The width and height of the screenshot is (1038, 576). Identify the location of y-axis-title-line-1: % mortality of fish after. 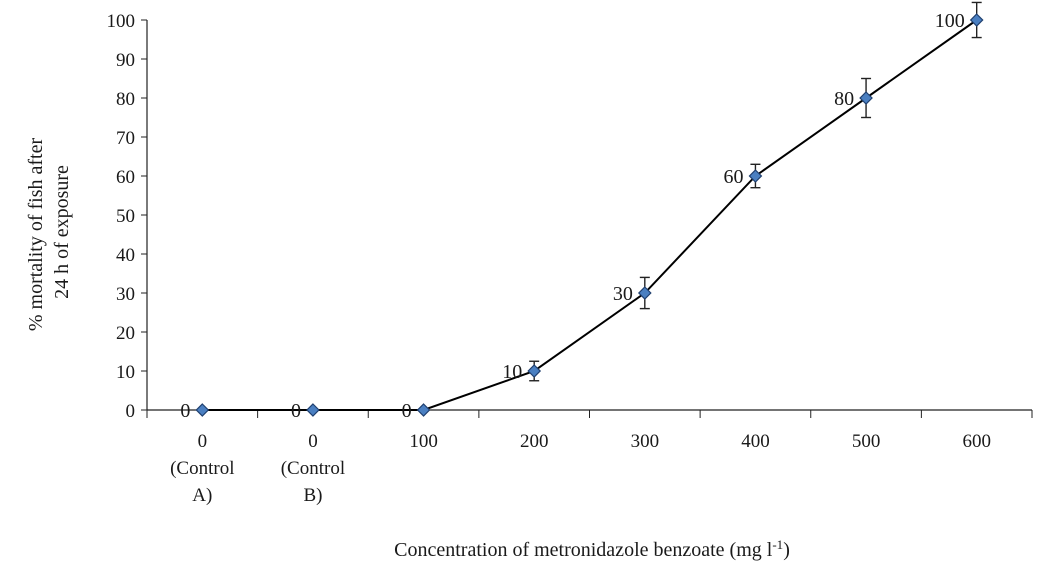
(36, 235).